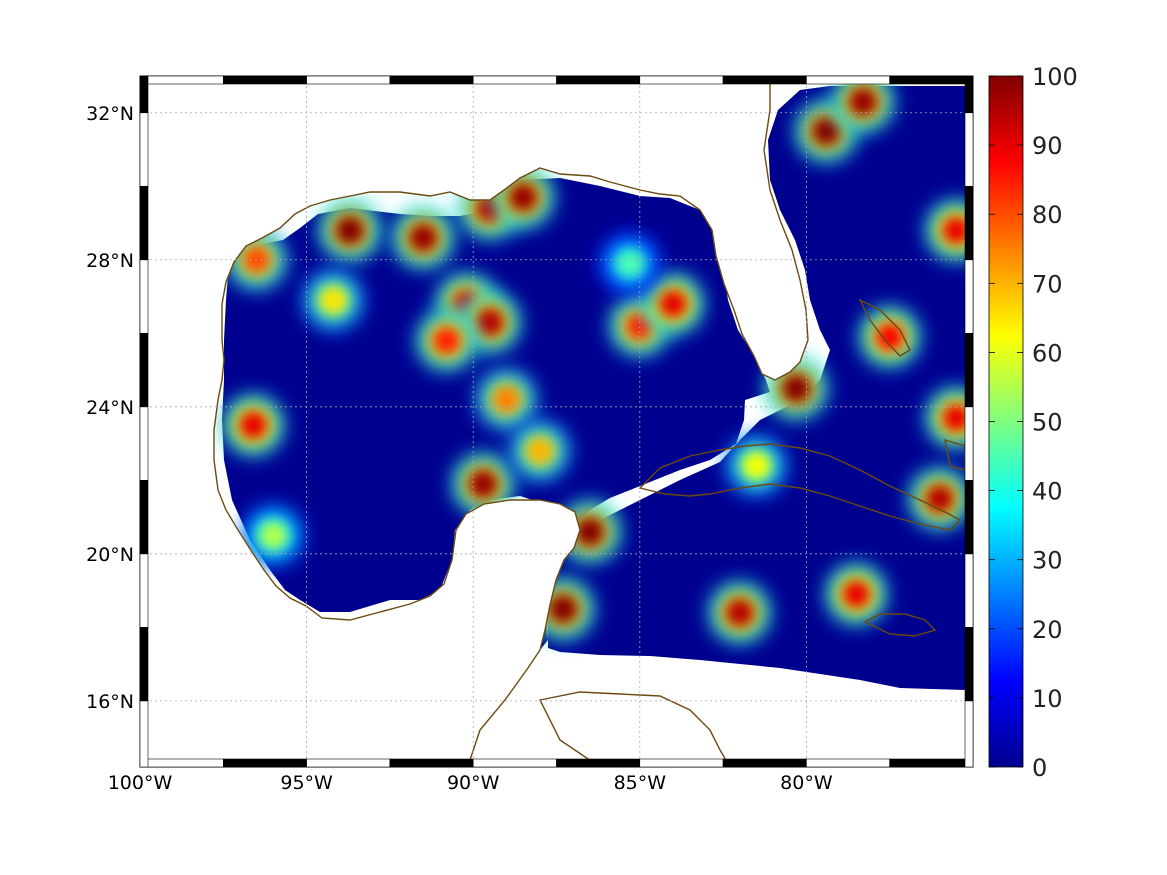 This screenshot has width=1167, height=875. I want to click on colorbar-tick-label: 60, so click(1047, 353).